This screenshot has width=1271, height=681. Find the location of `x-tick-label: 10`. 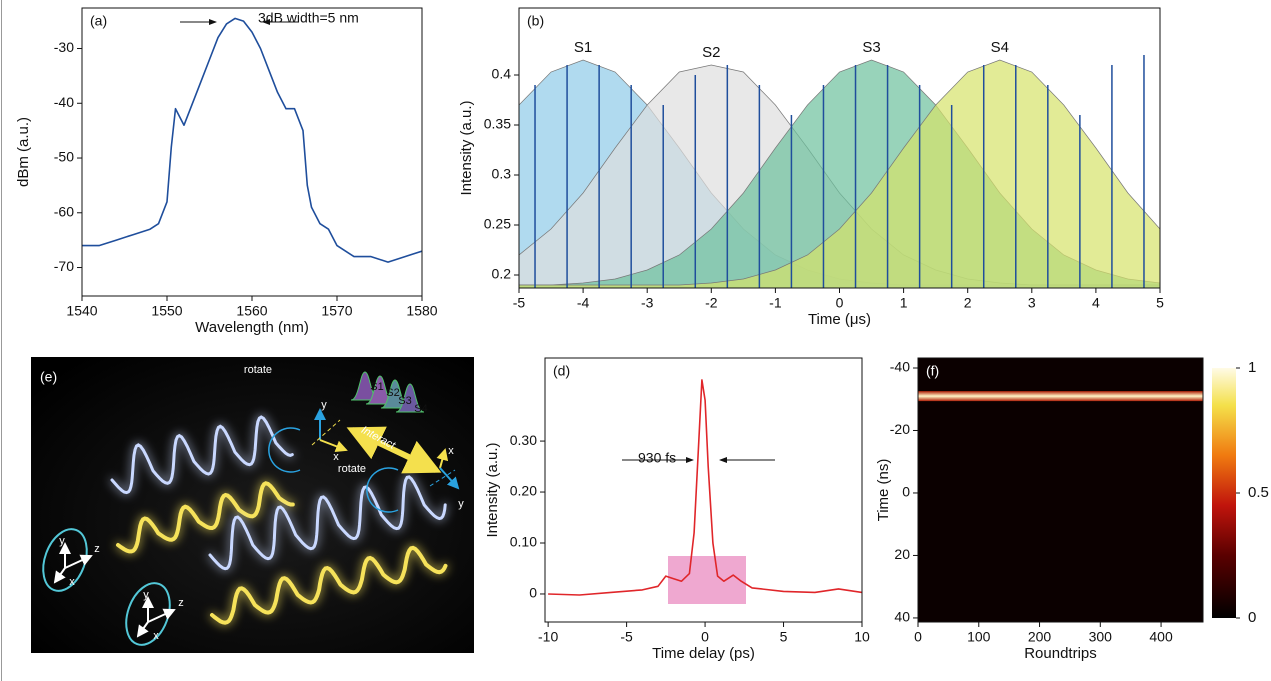

x-tick-label: 10 is located at coordinates (862, 637).